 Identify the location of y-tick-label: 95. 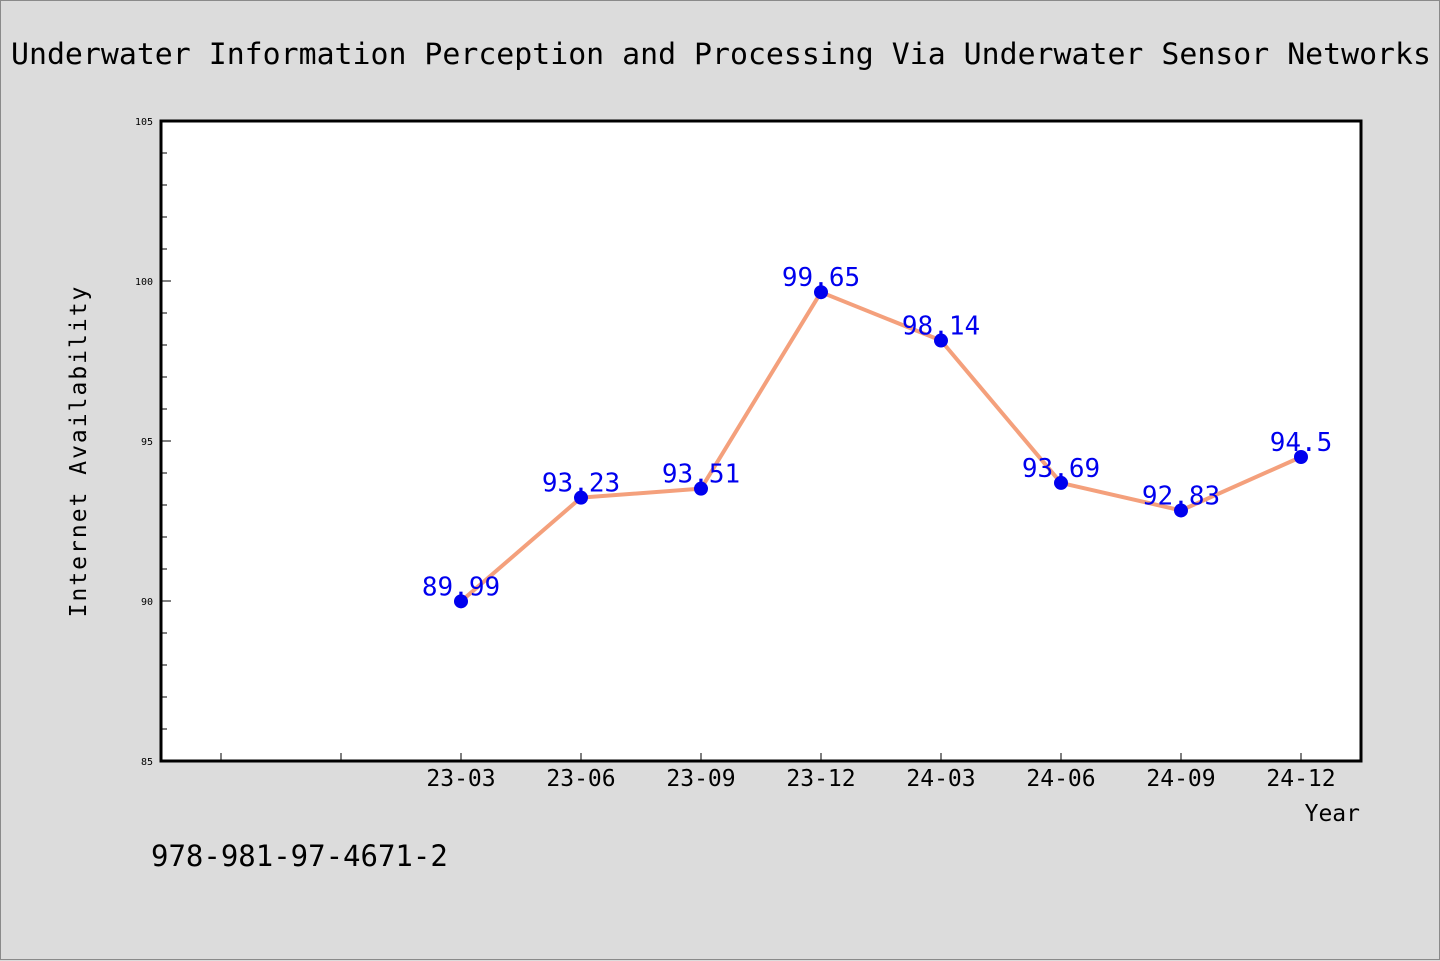
(147, 442).